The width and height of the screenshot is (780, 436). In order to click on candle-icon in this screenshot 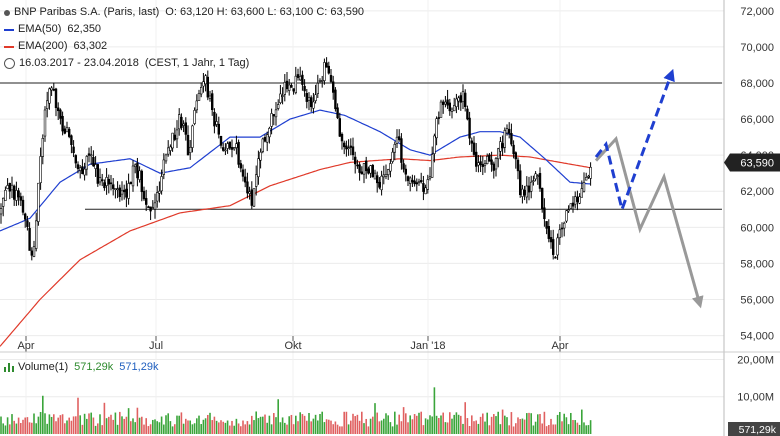, I will do `click(7, 12)`.